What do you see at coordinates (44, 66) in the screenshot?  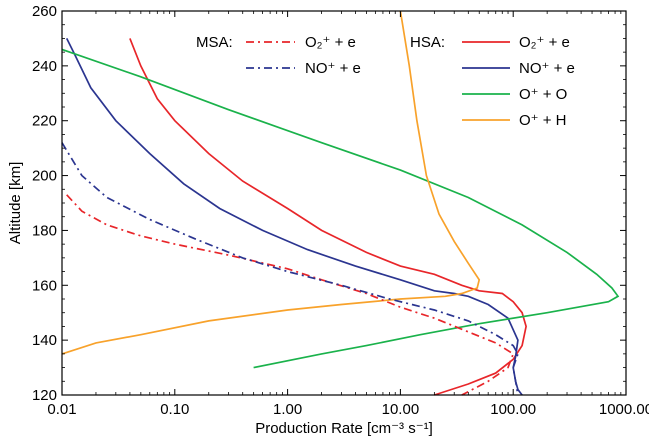 I see `y-tick-label: 240` at bounding box center [44, 66].